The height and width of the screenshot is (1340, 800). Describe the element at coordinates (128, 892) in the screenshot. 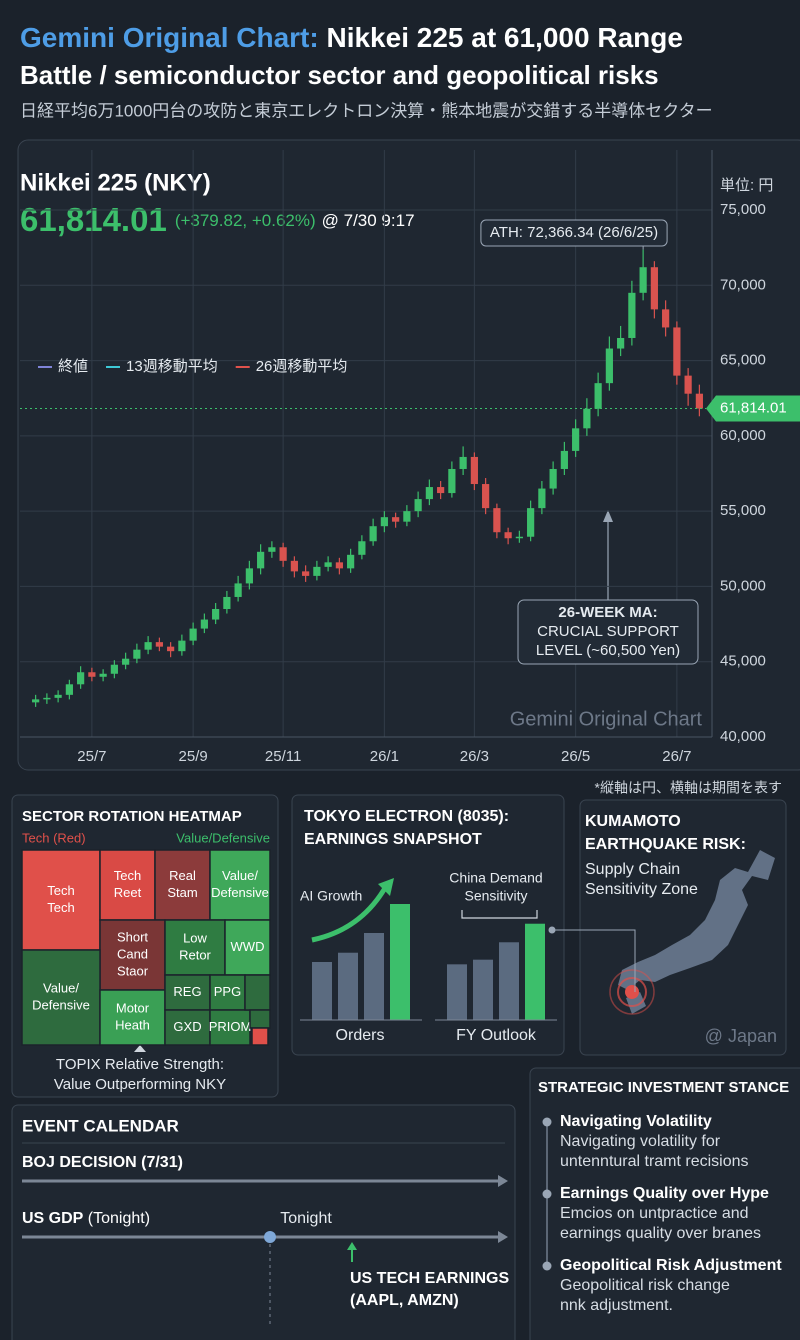

I see `heatmap-label: Reet` at that location.